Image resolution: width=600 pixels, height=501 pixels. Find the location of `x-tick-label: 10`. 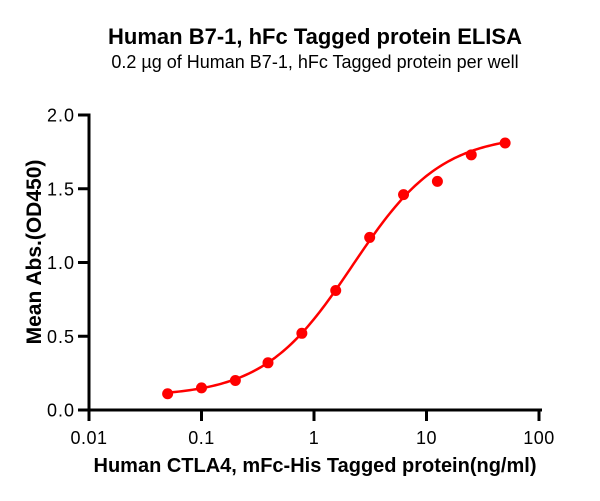

x-tick-label: 10 is located at coordinates (426, 438).